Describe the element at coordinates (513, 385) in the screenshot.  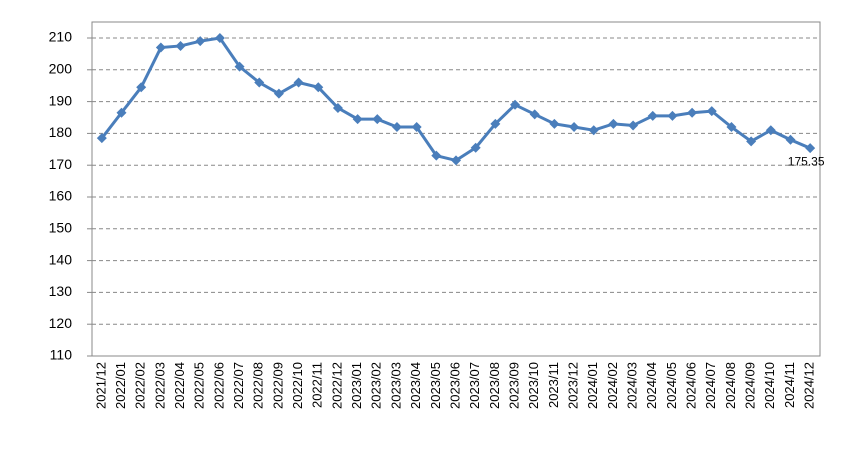
I see `x-tick-label: 2023/09` at that location.